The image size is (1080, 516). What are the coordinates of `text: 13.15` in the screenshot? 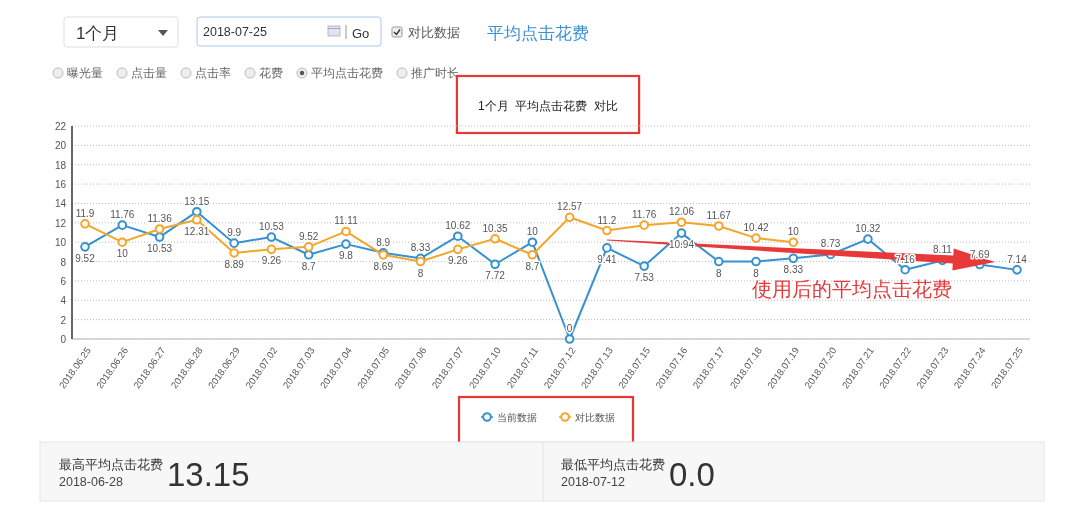 It's located at (208, 474).